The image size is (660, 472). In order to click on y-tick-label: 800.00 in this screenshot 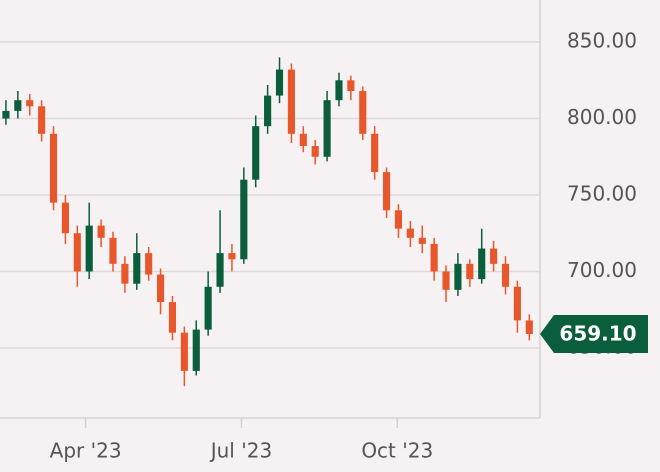, I will do `click(602, 117)`.